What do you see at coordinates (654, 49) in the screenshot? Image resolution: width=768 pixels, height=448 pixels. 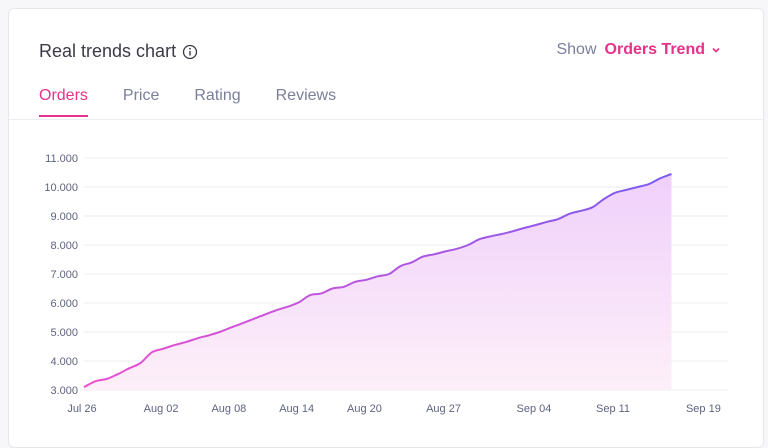 I see `trend-dropdown-value: Orders Trend` at bounding box center [654, 49].